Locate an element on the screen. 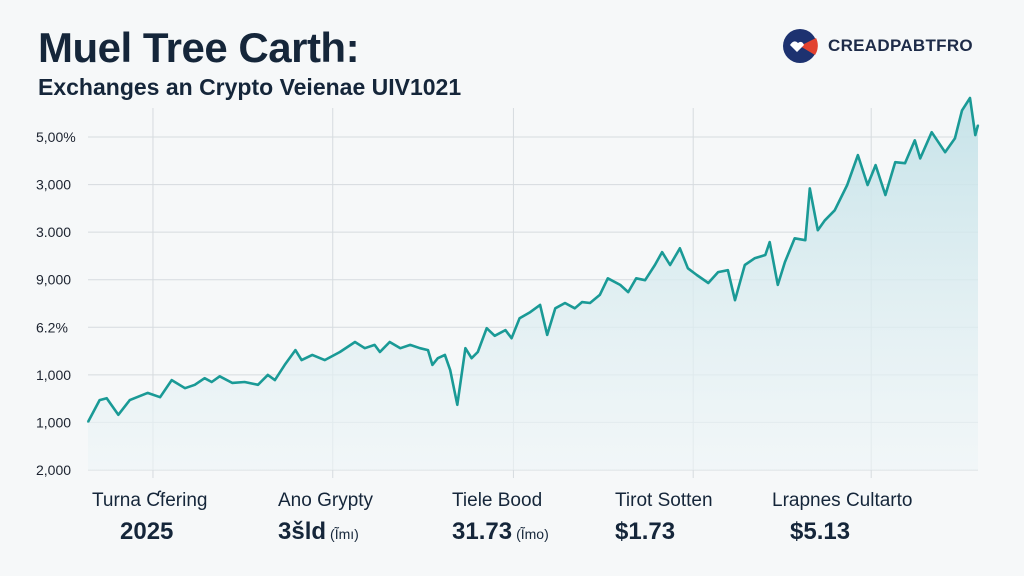  stat-value-text: 2025 is located at coordinates (147, 531).